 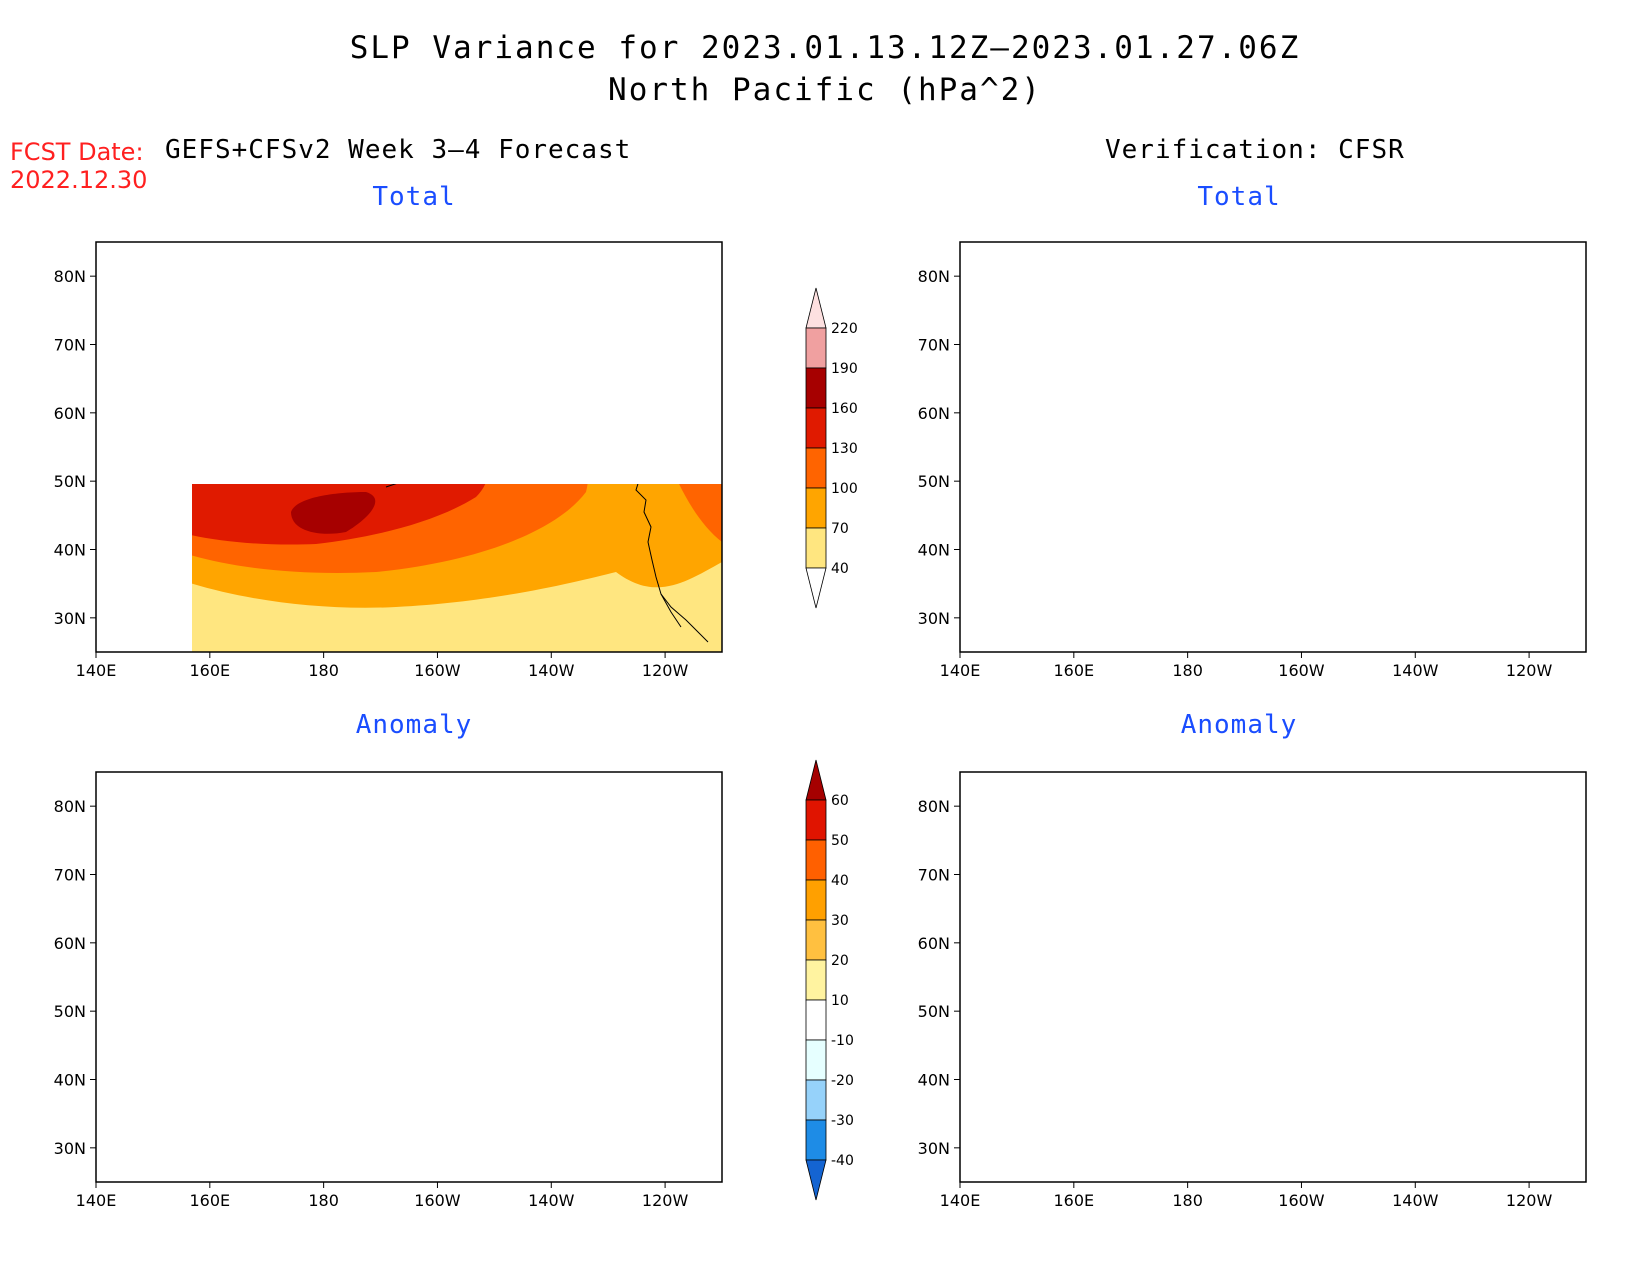 What do you see at coordinates (816, 308) in the screenshot?
I see `colorbar-total-cap-top` at bounding box center [816, 308].